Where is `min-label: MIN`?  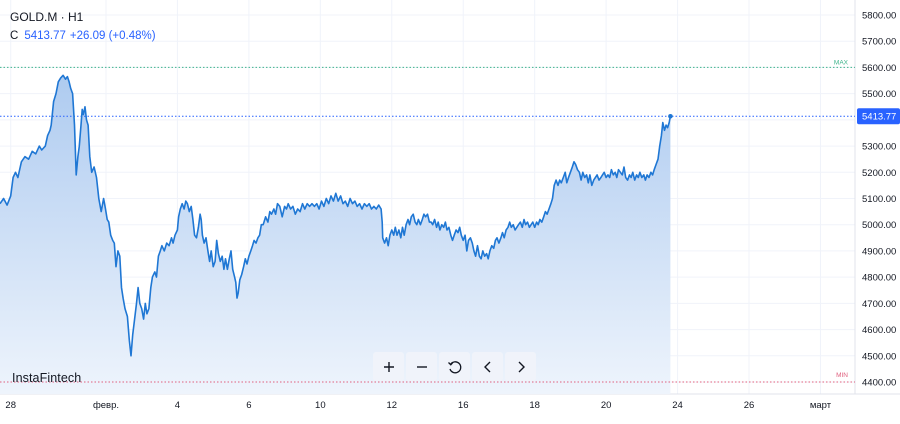 min-label: MIN is located at coordinates (842, 375).